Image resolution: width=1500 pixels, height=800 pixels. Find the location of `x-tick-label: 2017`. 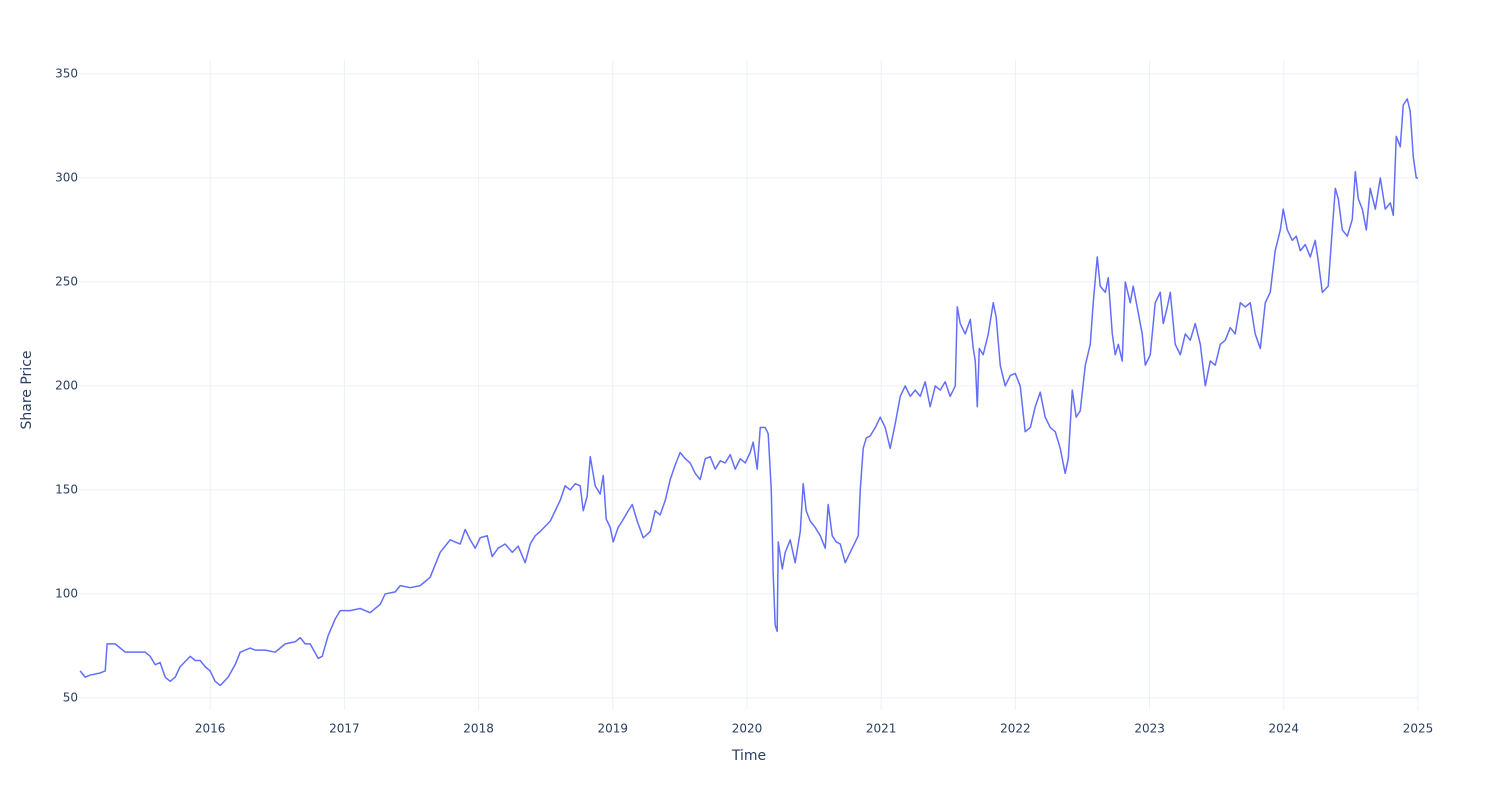

x-tick-label: 2017 is located at coordinates (344, 729).